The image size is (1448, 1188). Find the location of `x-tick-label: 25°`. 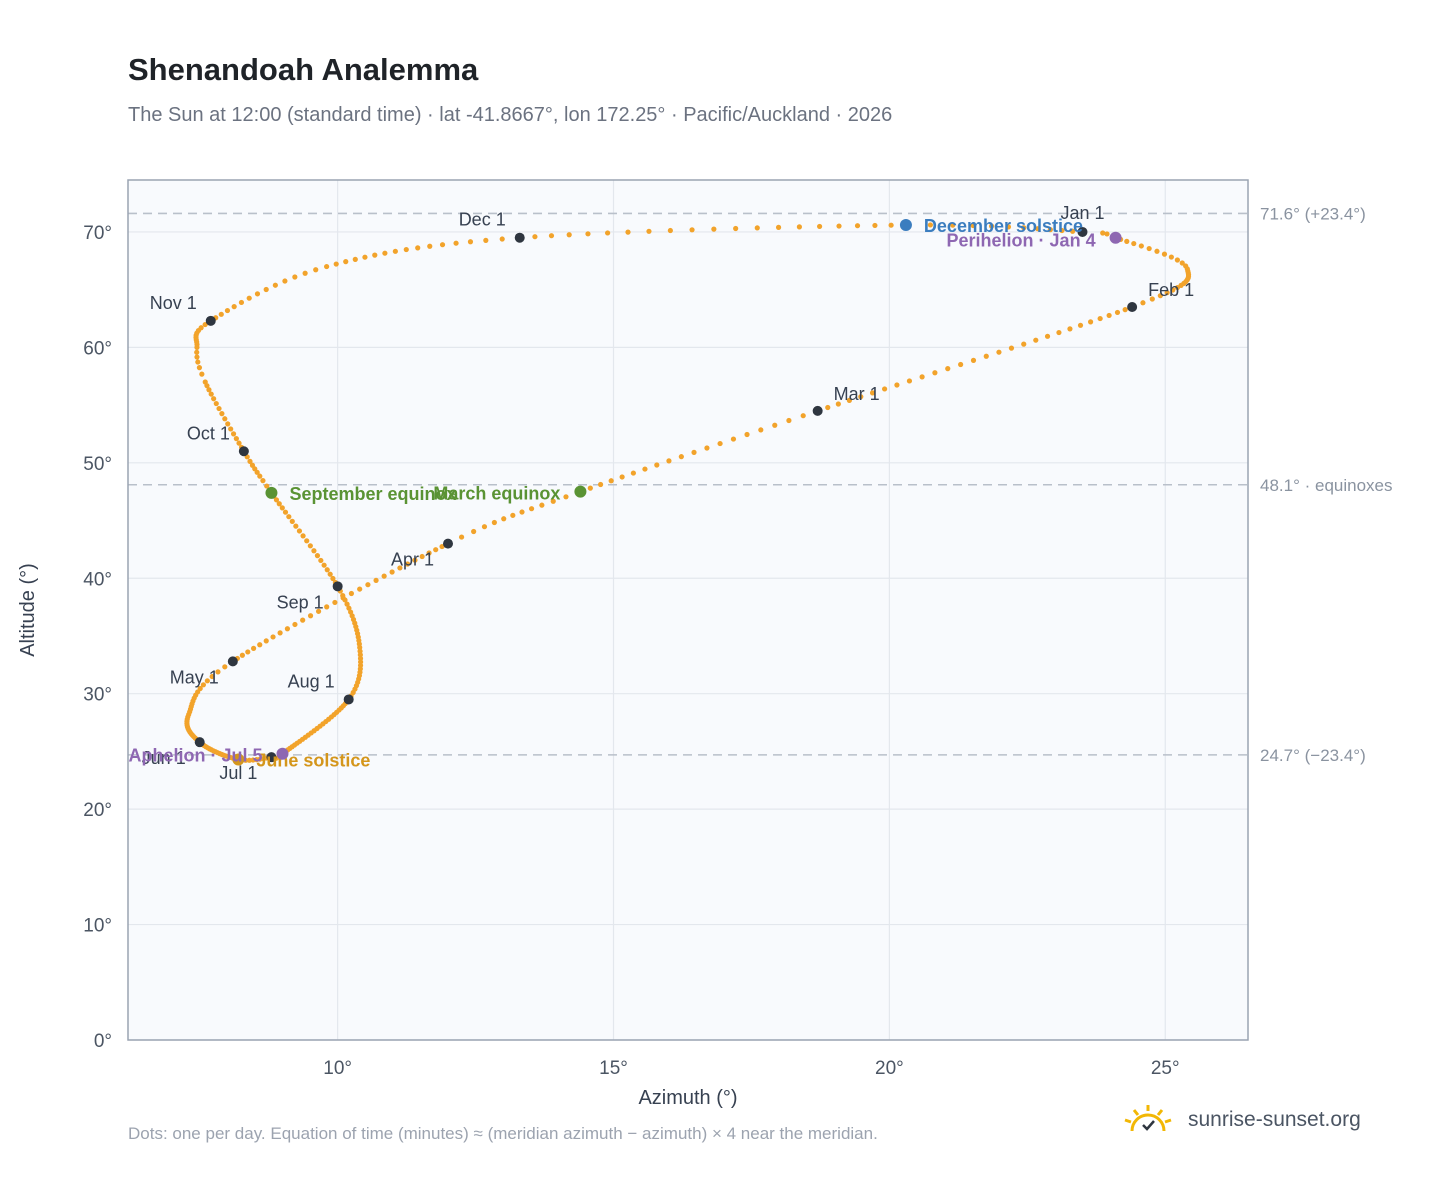

x-tick-label: 25° is located at coordinates (1165, 1068).